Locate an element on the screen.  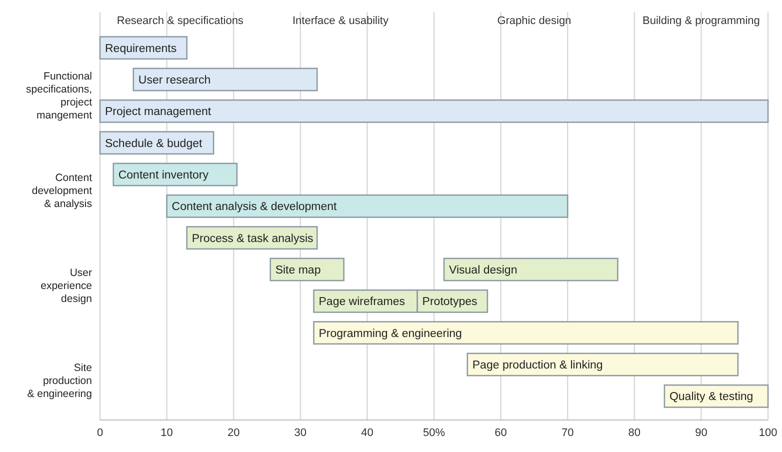
annotation: Prototypes is located at coordinates (450, 302).